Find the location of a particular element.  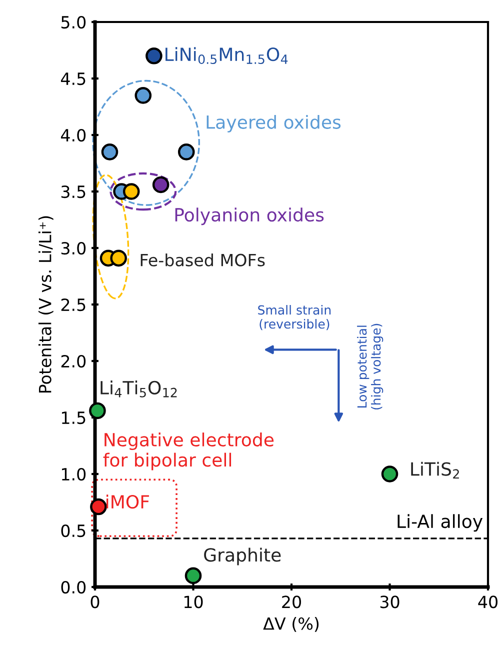

x-tick-label: 40 is located at coordinates (488, 602).